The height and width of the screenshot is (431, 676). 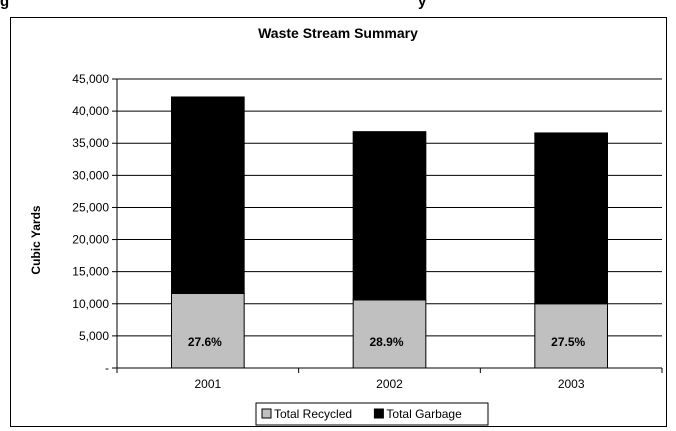 I want to click on clipped-heading-left: g, so click(x=5, y=5).